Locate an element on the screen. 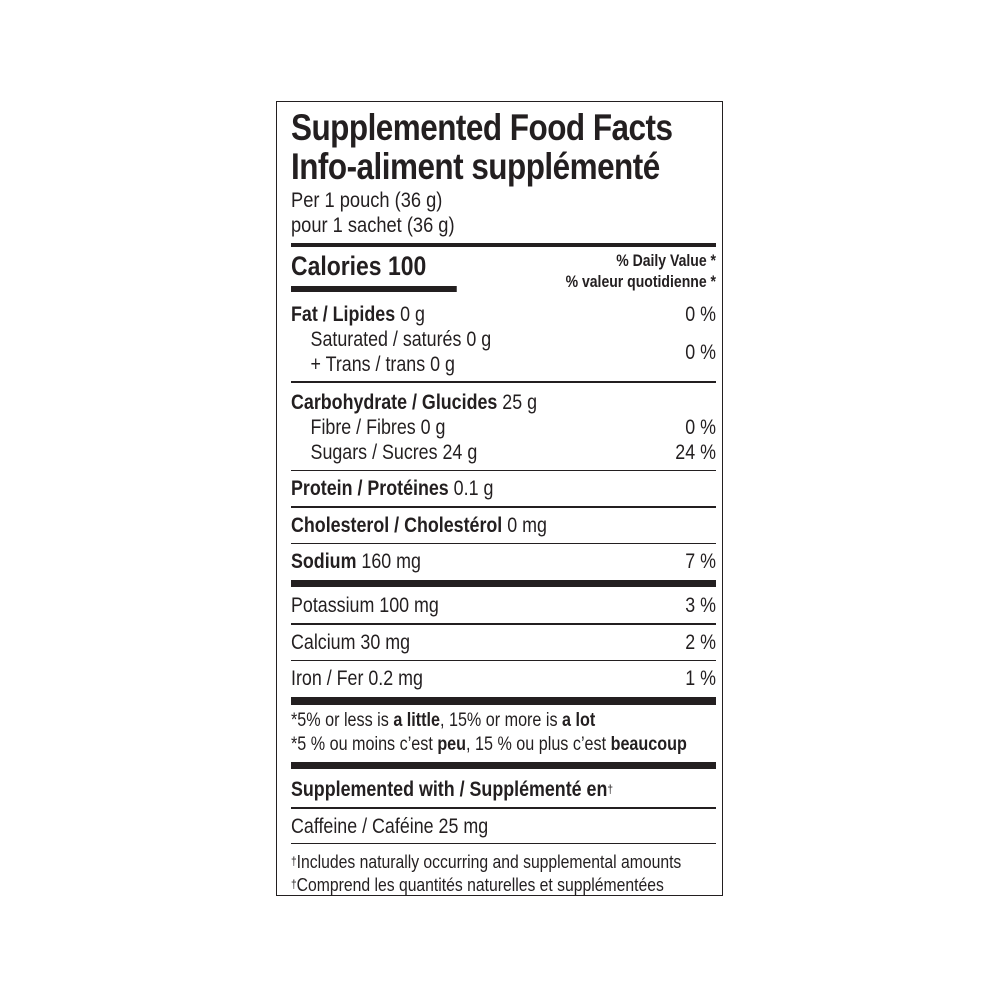 Image resolution: width=1000 pixels, height=1000 pixels. calories: Calories 100 is located at coordinates (374, 266).